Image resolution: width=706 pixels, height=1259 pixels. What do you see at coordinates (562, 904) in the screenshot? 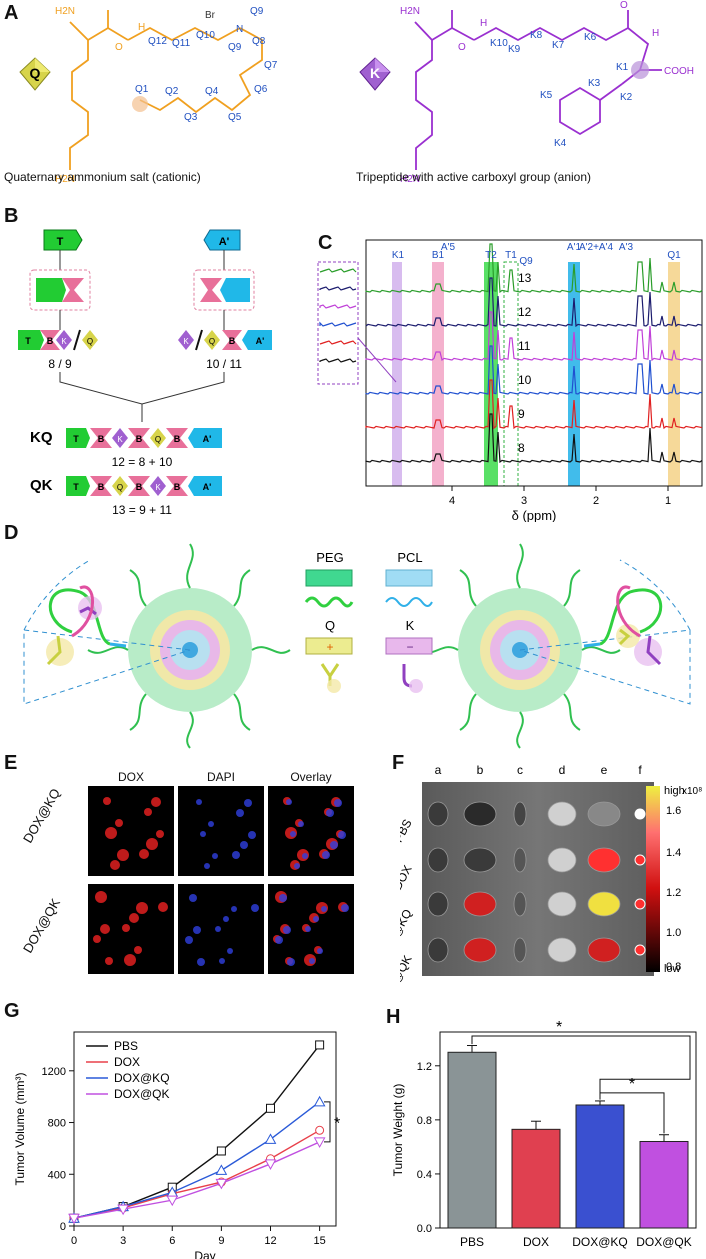
I see `organ-r2-d` at bounding box center [562, 904].